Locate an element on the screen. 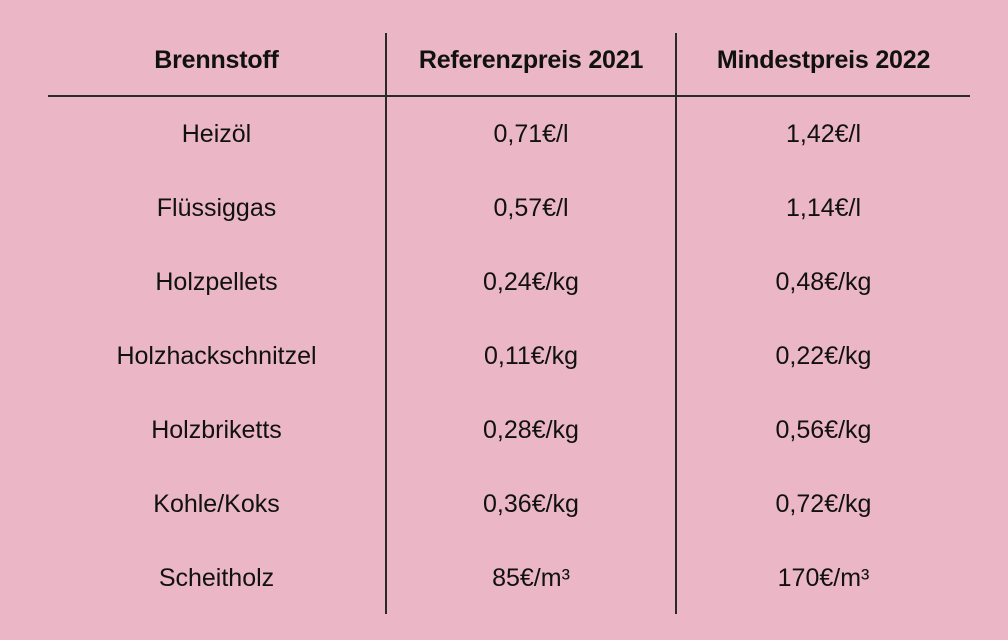 Image resolution: width=1008 pixels, height=640 pixels. reference-price-cell: 85€/m³ is located at coordinates (531, 577).